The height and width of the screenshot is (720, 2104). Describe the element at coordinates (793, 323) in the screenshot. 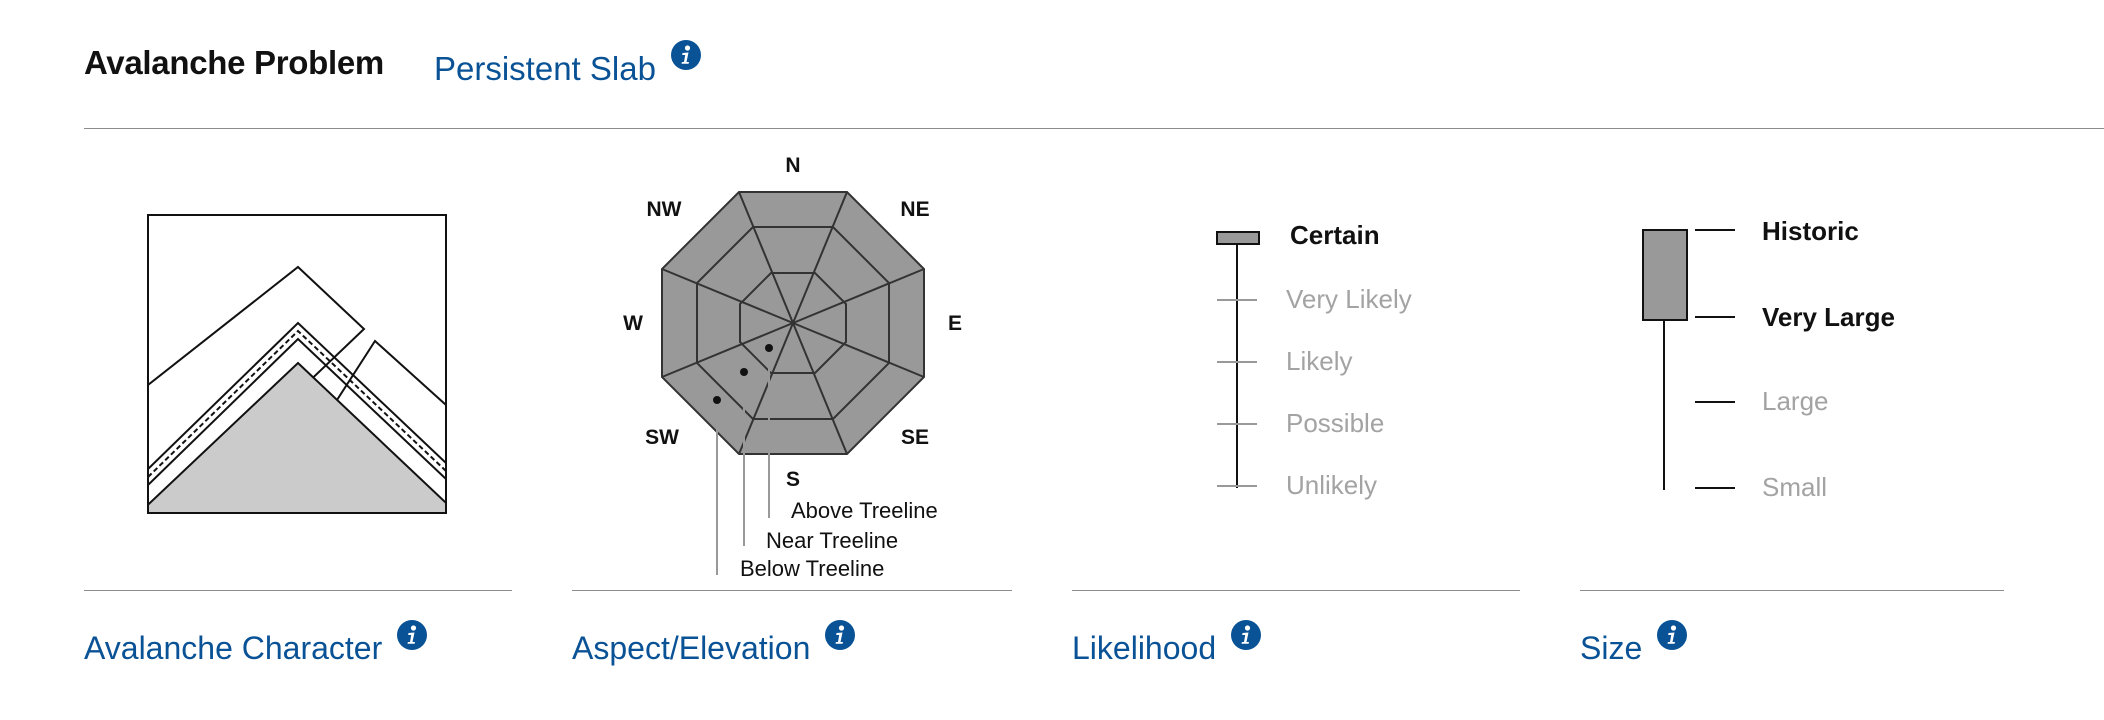

I see `rose-inner-ring` at that location.